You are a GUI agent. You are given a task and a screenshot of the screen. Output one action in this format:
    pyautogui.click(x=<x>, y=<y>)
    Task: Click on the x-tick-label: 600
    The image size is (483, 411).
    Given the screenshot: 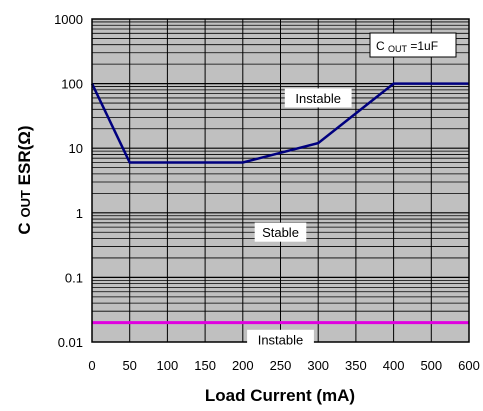 What is the action you would take?
    pyautogui.click(x=469, y=365)
    